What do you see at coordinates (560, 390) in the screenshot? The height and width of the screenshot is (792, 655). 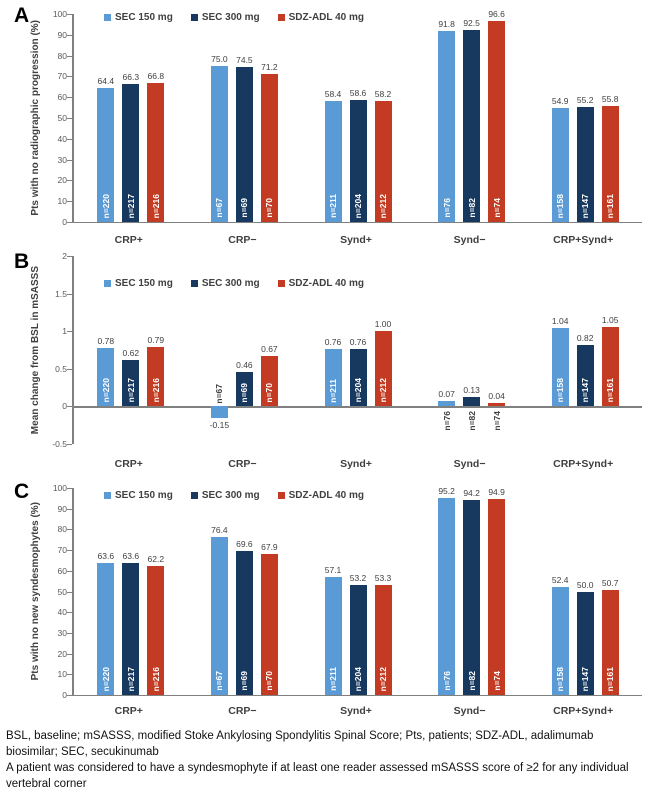 I see `n-label: n=158` at bounding box center [560, 390].